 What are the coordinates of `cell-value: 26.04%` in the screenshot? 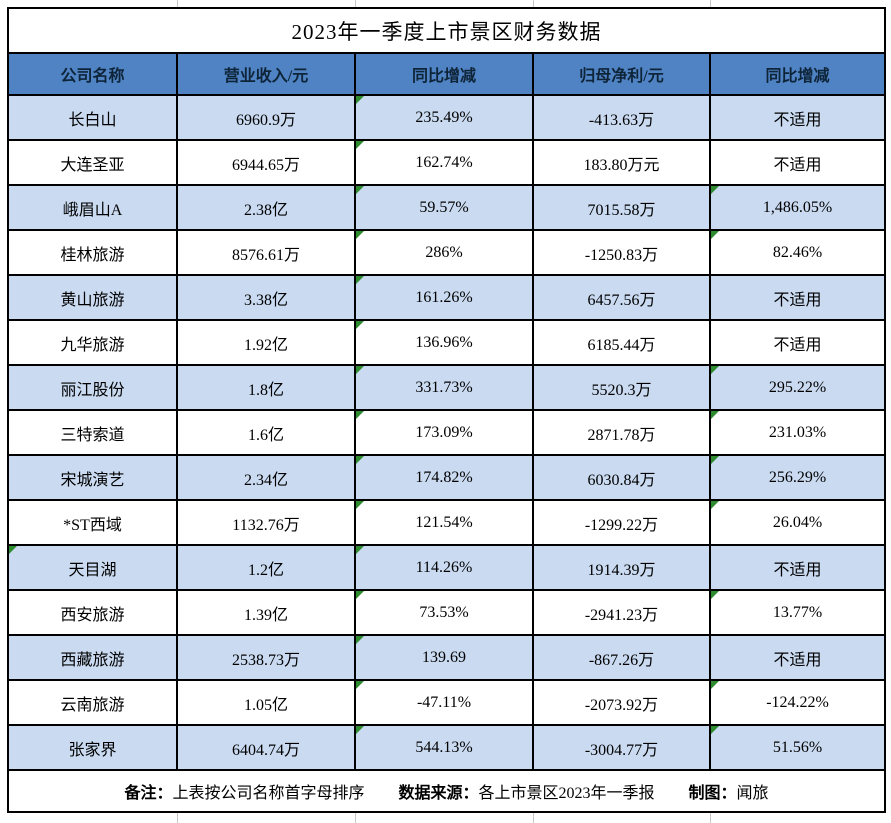 It's located at (797, 522).